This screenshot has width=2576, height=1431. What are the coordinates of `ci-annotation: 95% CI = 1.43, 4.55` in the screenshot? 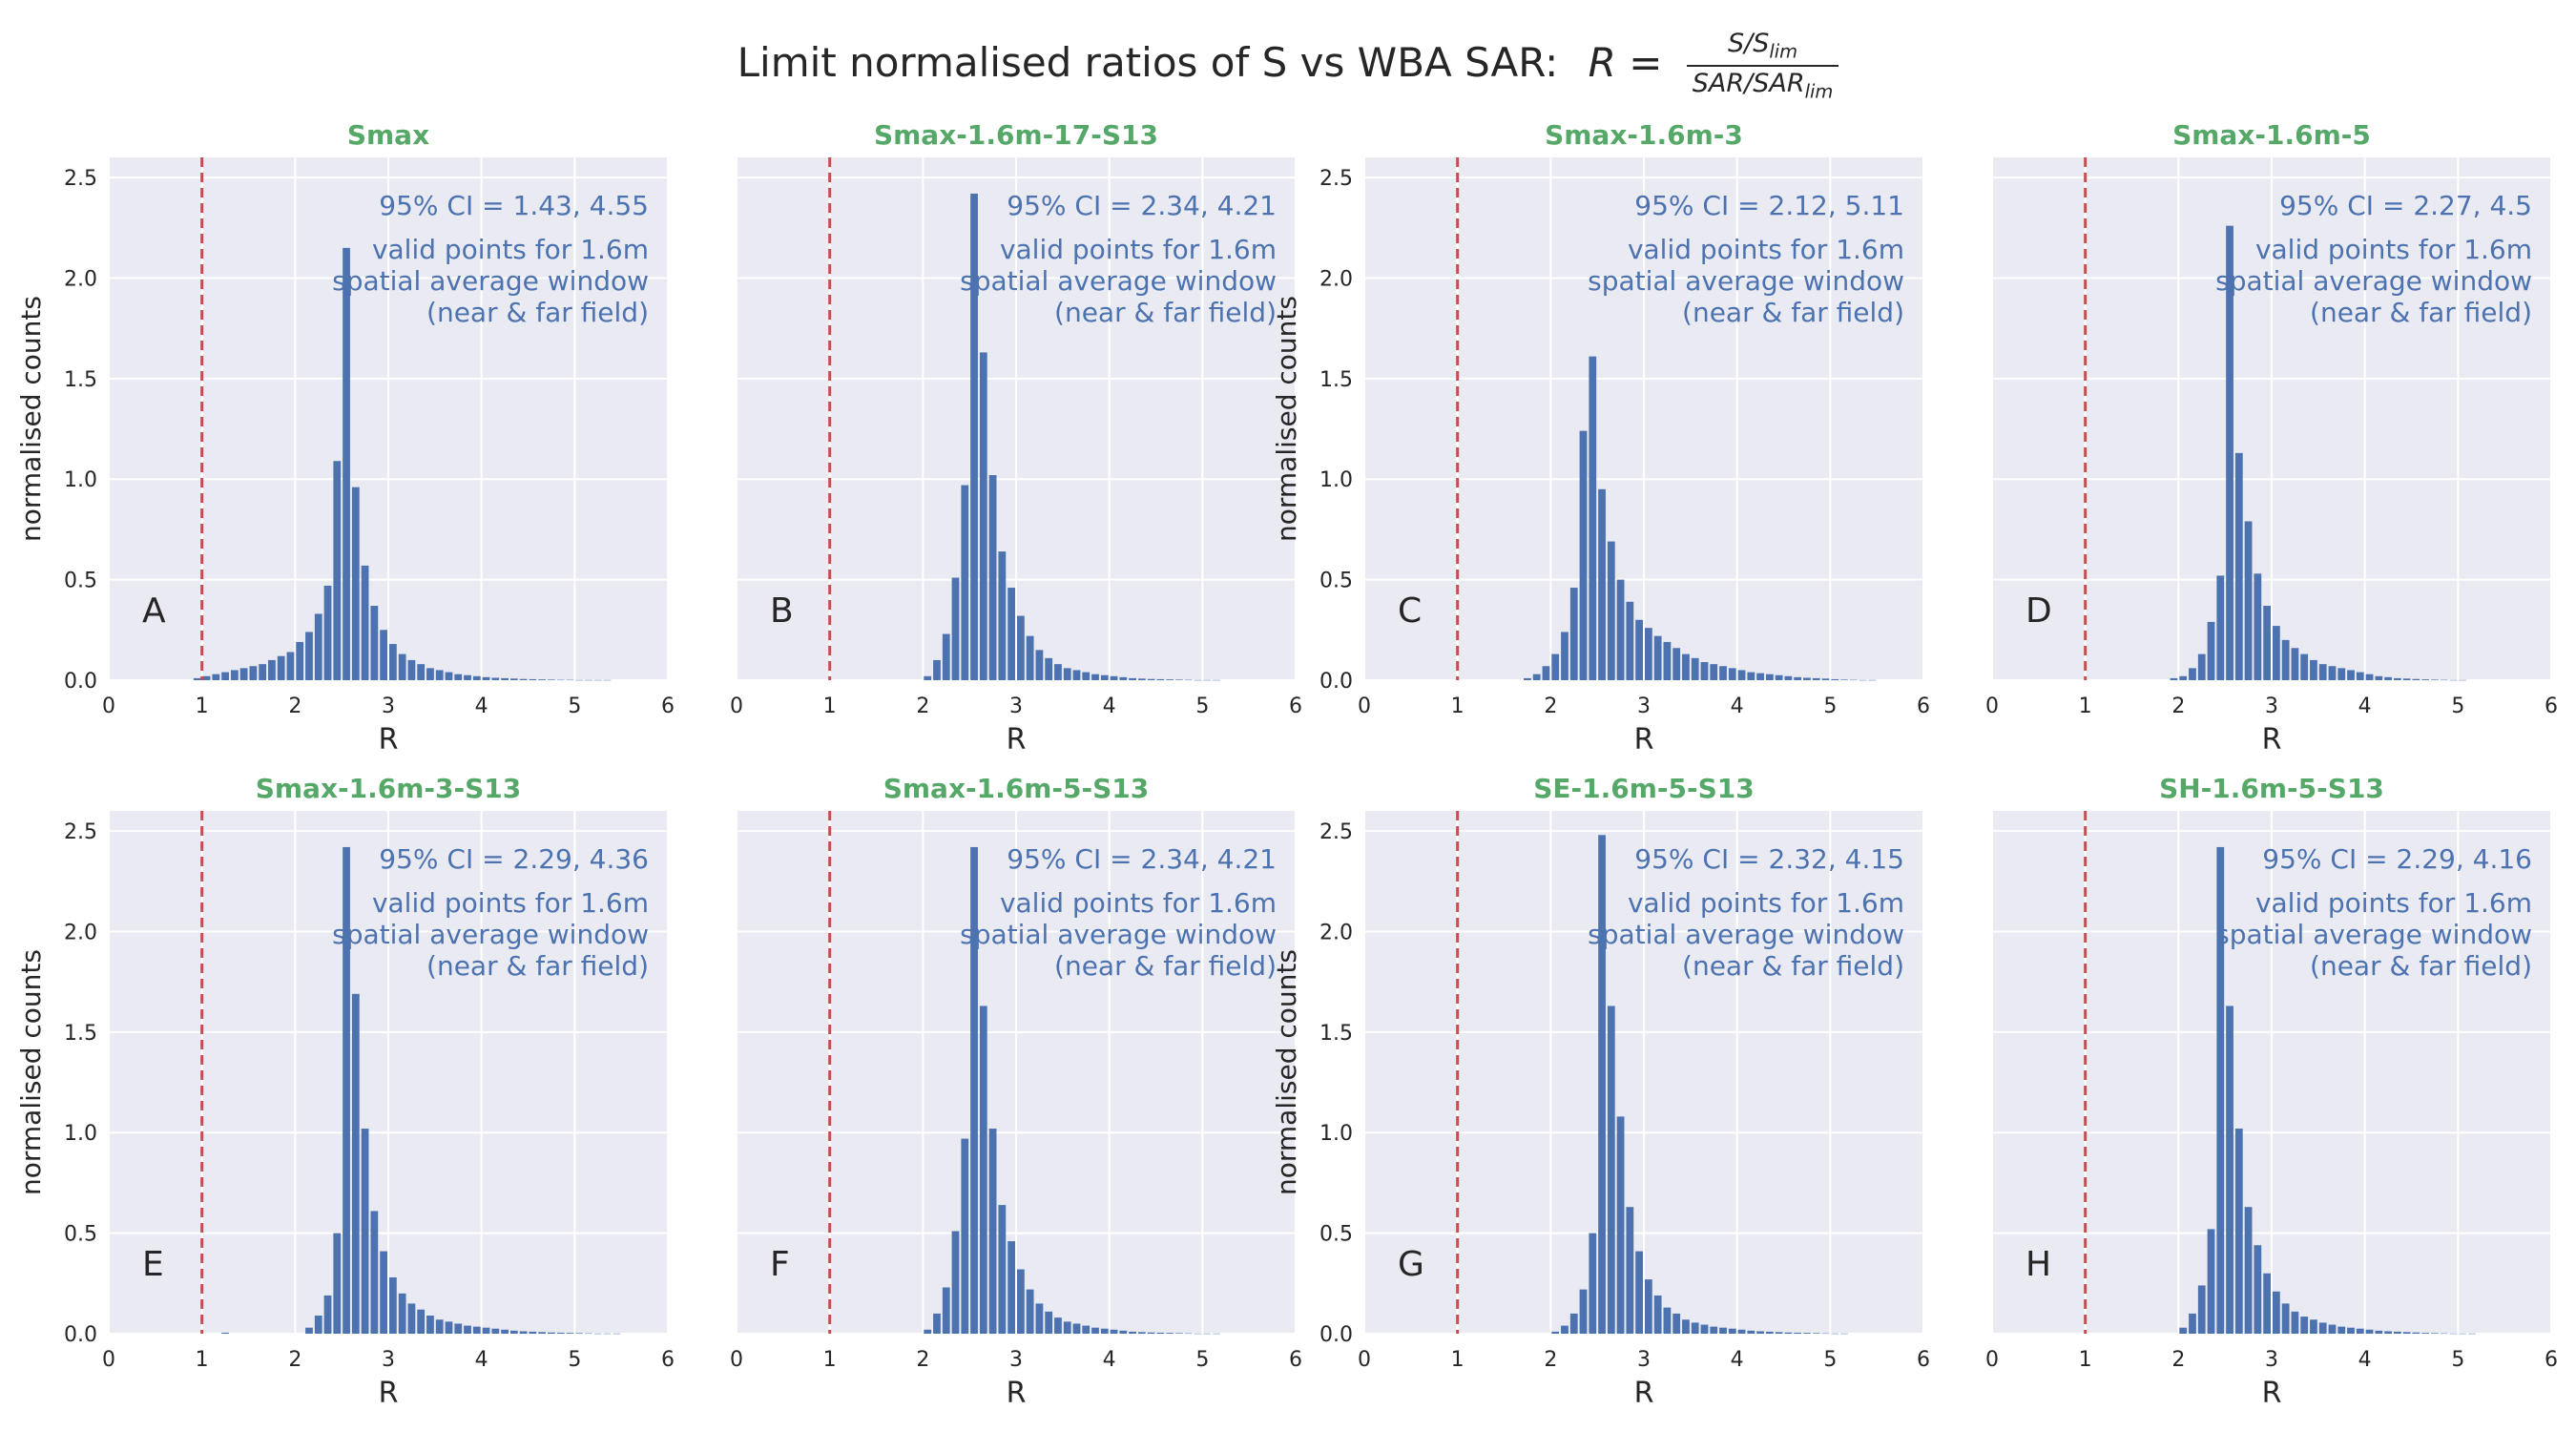 It's located at (514, 205).